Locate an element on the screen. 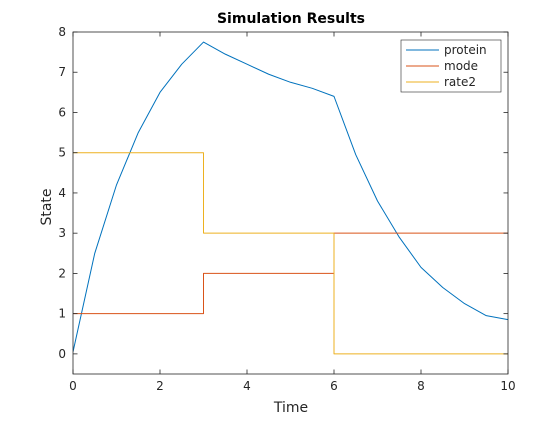 The image size is (560, 424). y-tick-label: 3 is located at coordinates (62, 233).